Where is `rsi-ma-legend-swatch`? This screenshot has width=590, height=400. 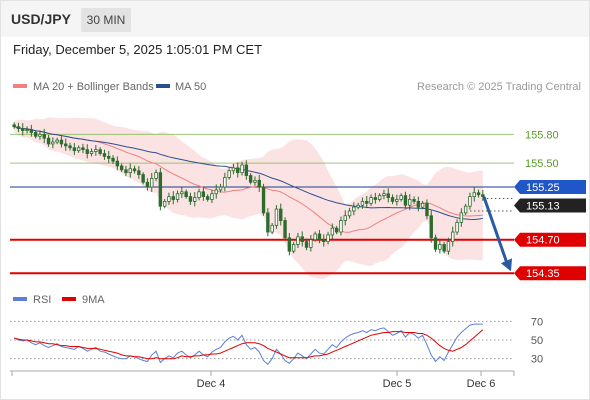 rsi-ma-legend-swatch is located at coordinates (69, 299).